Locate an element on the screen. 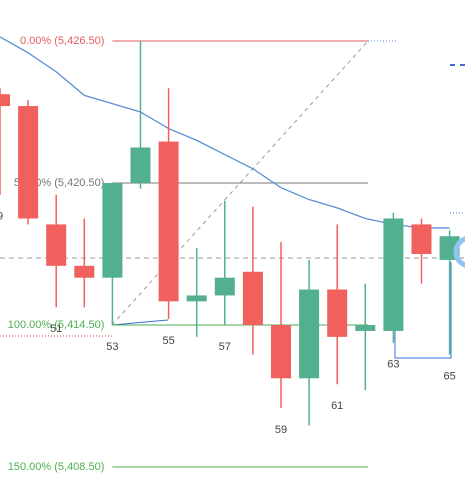  fib-label: 0.00% (5,426.50) is located at coordinates (62, 41).